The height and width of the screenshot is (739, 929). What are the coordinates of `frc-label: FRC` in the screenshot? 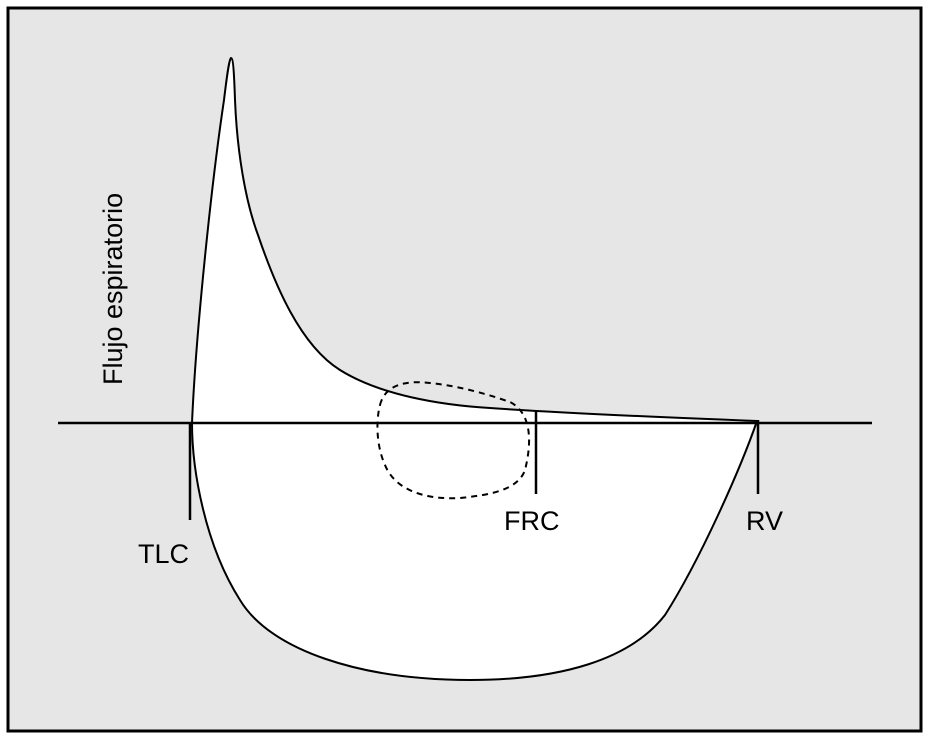 It's located at (532, 521).